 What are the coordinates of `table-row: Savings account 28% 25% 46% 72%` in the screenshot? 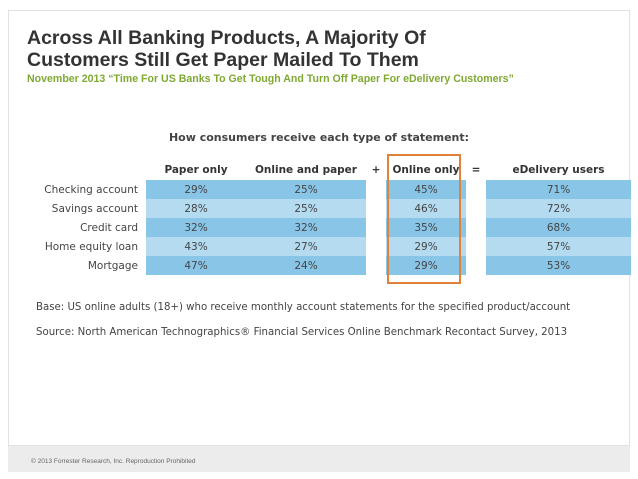 It's located at (328, 208).